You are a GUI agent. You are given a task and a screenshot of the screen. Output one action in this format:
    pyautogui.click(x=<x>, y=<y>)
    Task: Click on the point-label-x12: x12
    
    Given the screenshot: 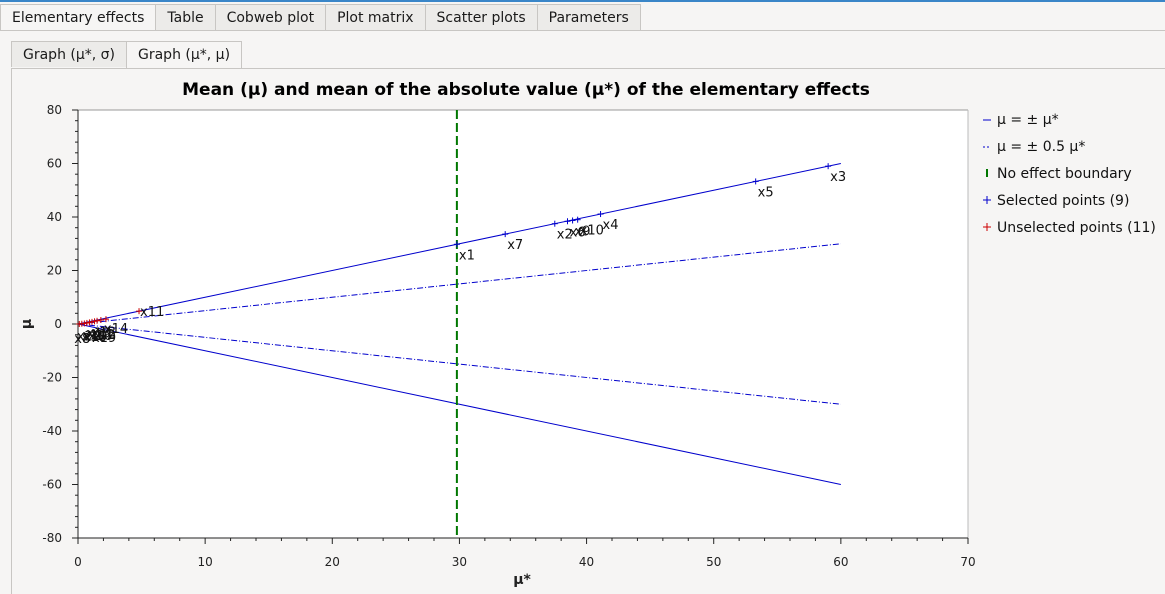 What is the action you would take?
    pyautogui.click(x=103, y=335)
    